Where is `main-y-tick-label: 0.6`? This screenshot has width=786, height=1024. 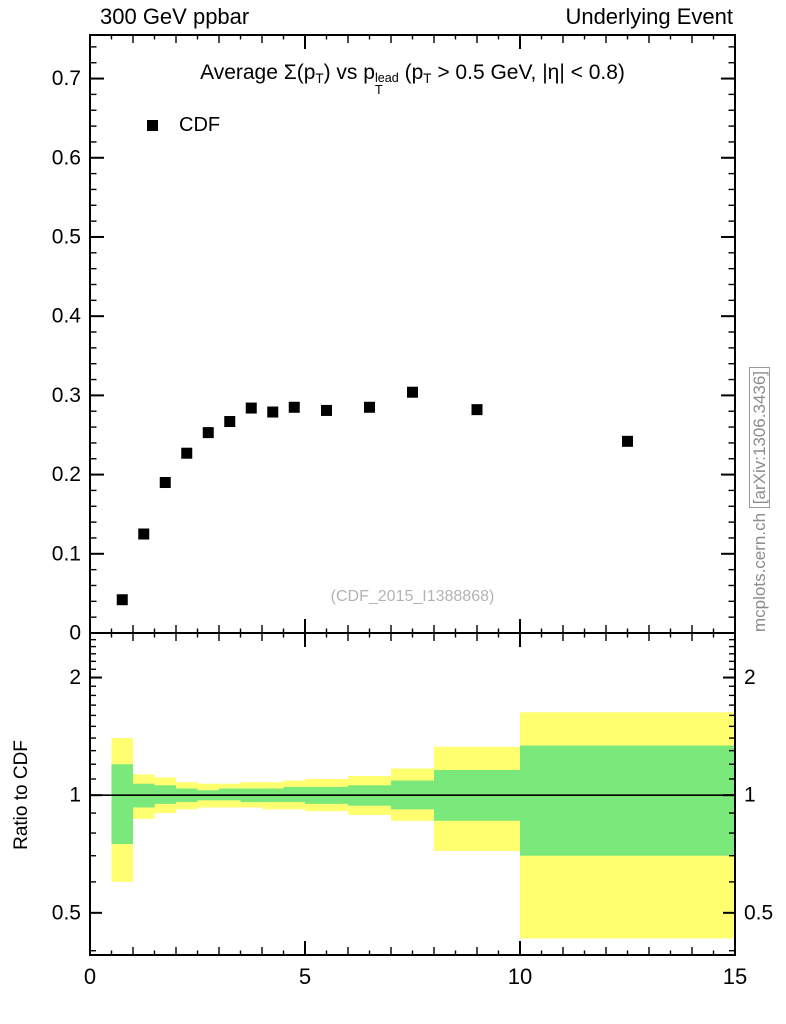
main-y-tick-label: 0.6 is located at coordinates (66, 157).